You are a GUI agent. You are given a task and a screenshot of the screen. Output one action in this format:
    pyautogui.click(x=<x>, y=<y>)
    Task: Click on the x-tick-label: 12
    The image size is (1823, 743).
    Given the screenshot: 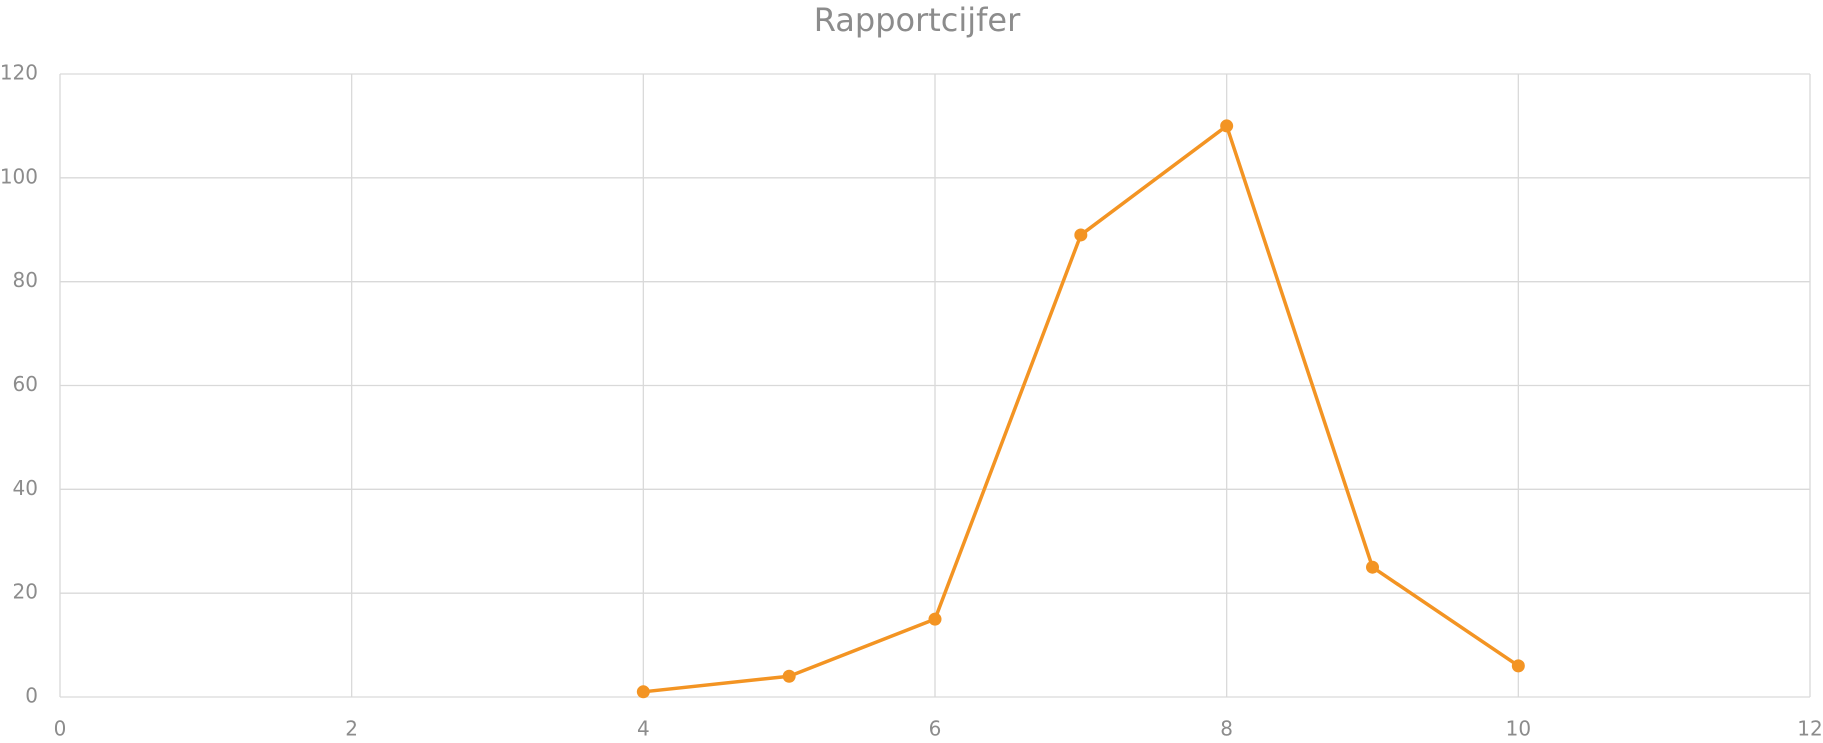 What is the action you would take?
    pyautogui.click(x=1809, y=729)
    